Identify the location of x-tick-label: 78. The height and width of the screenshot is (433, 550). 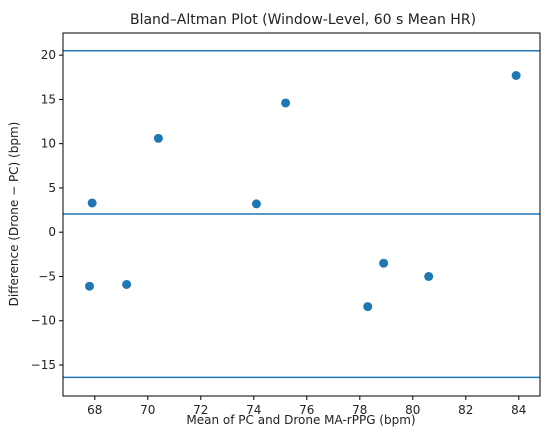
(359, 410).